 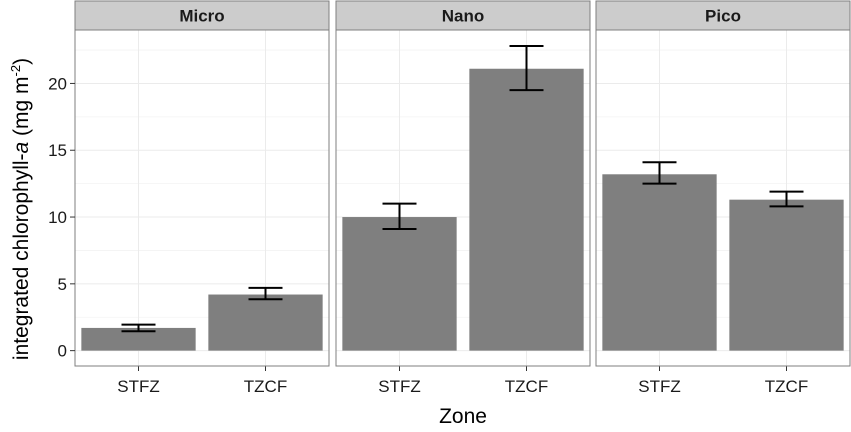 I want to click on y-axis-title-close: ), so click(x=21, y=61).